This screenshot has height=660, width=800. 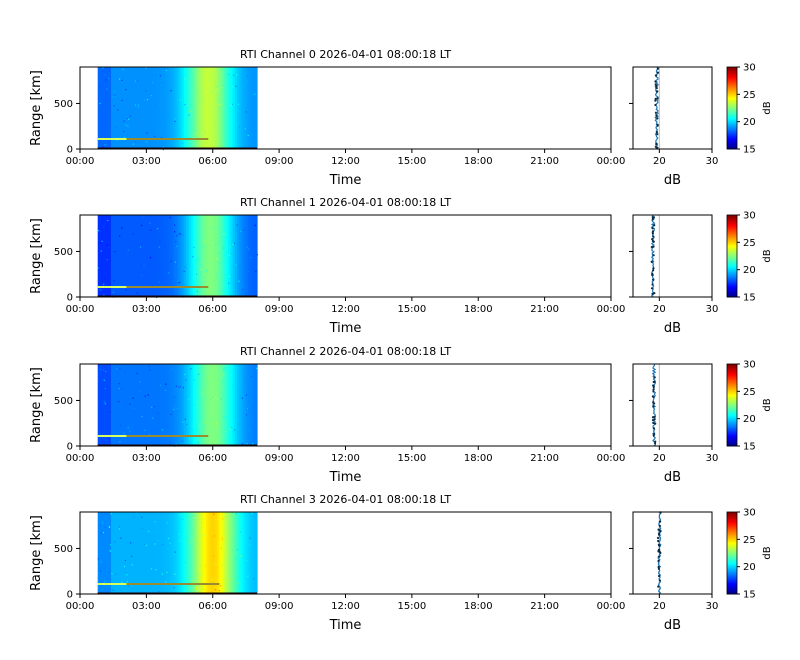 What do you see at coordinates (345, 499) in the screenshot?
I see `panel-title: RTI Channel 3 2026-04-01 08:00:18 LT` at bounding box center [345, 499].